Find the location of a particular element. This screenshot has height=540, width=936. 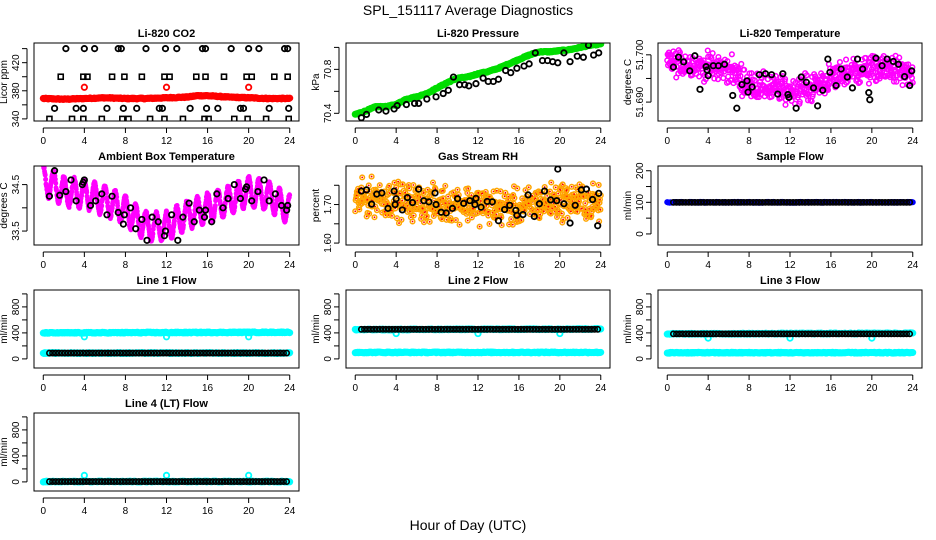

y-tick-label: 70.4 is located at coordinates (328, 113).